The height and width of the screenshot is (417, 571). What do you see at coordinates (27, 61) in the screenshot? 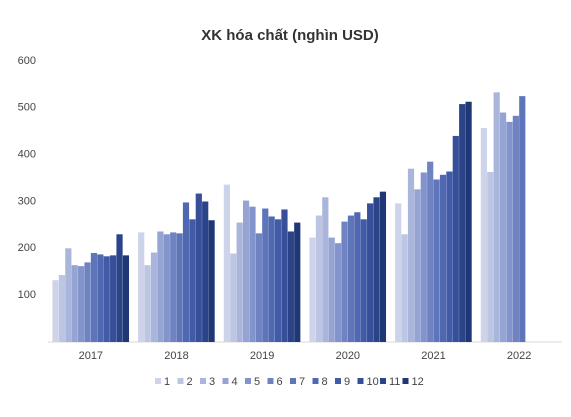
I see `y-tick-label: 600` at bounding box center [27, 61].